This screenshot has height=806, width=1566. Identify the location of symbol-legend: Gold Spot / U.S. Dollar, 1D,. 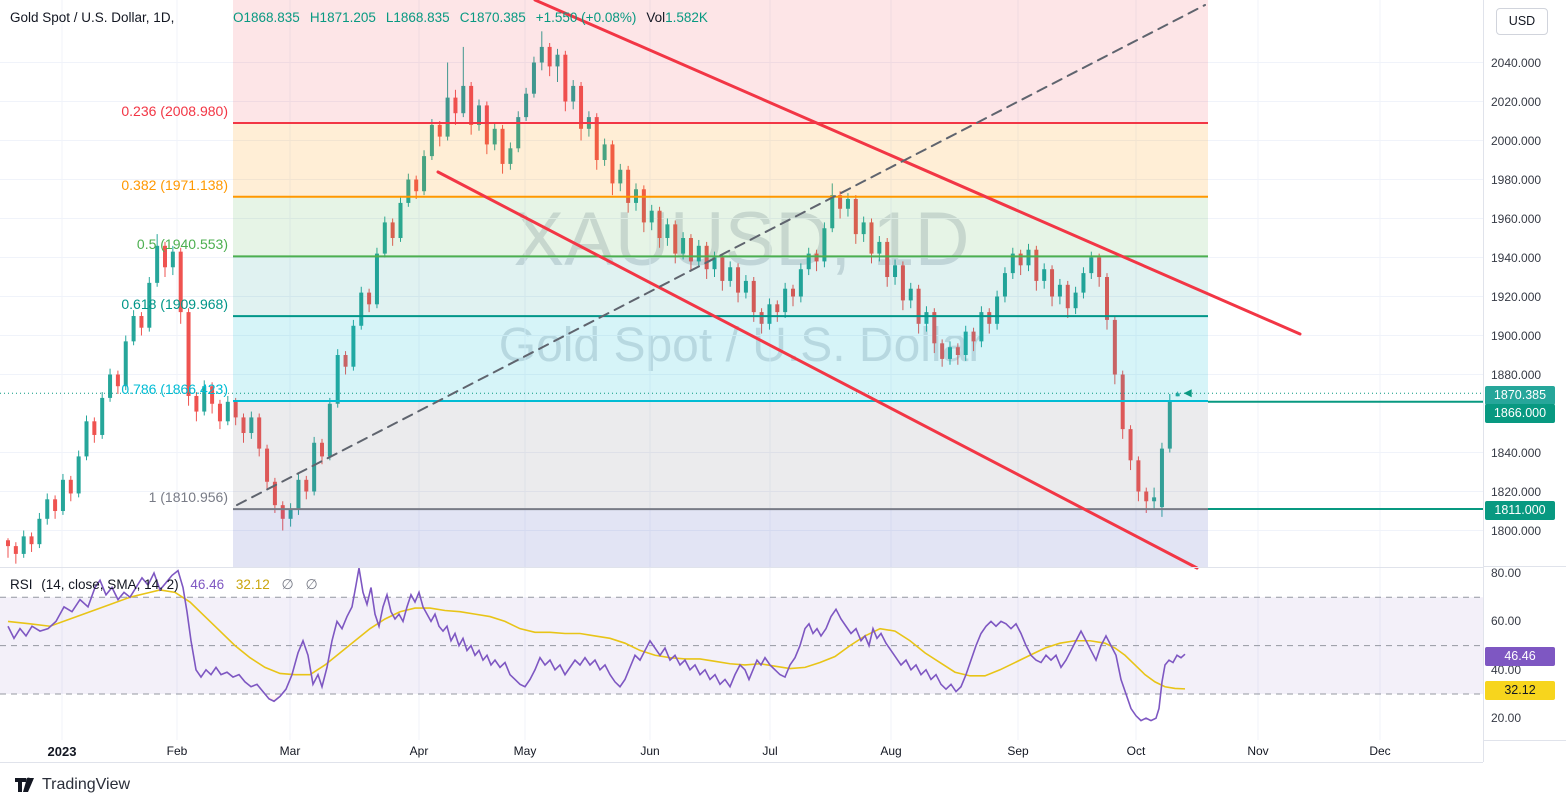
(92, 19).